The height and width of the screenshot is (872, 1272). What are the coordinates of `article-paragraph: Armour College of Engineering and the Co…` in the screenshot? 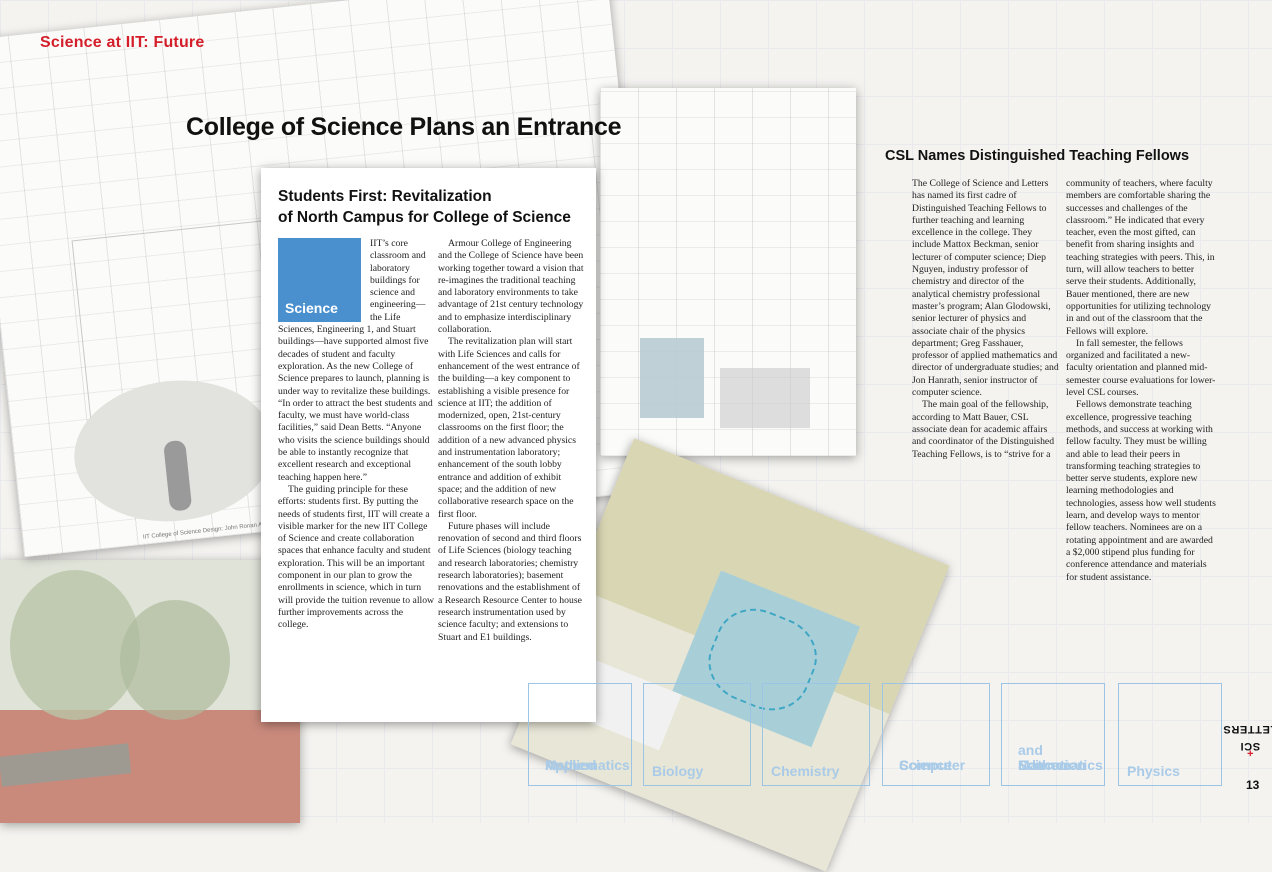 It's located at (511, 287).